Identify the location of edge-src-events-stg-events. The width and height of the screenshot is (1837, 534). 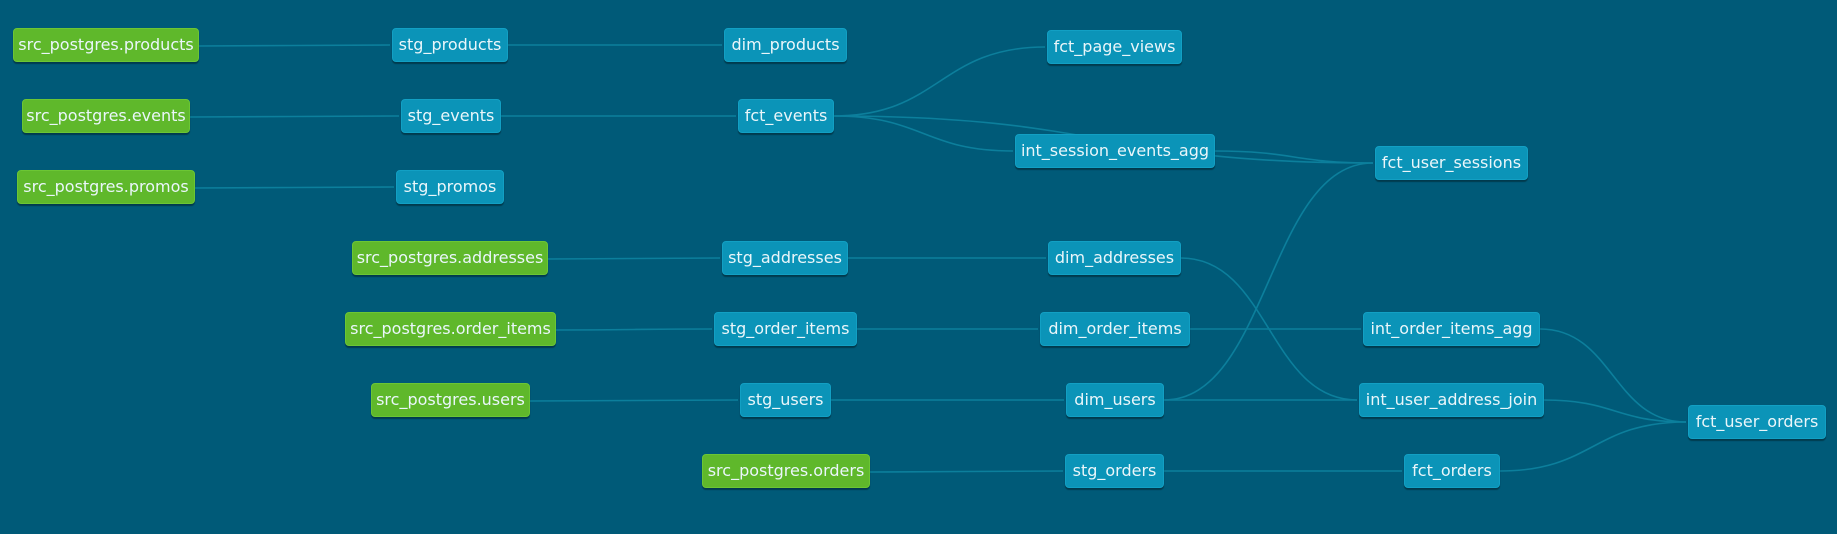
(294, 116).